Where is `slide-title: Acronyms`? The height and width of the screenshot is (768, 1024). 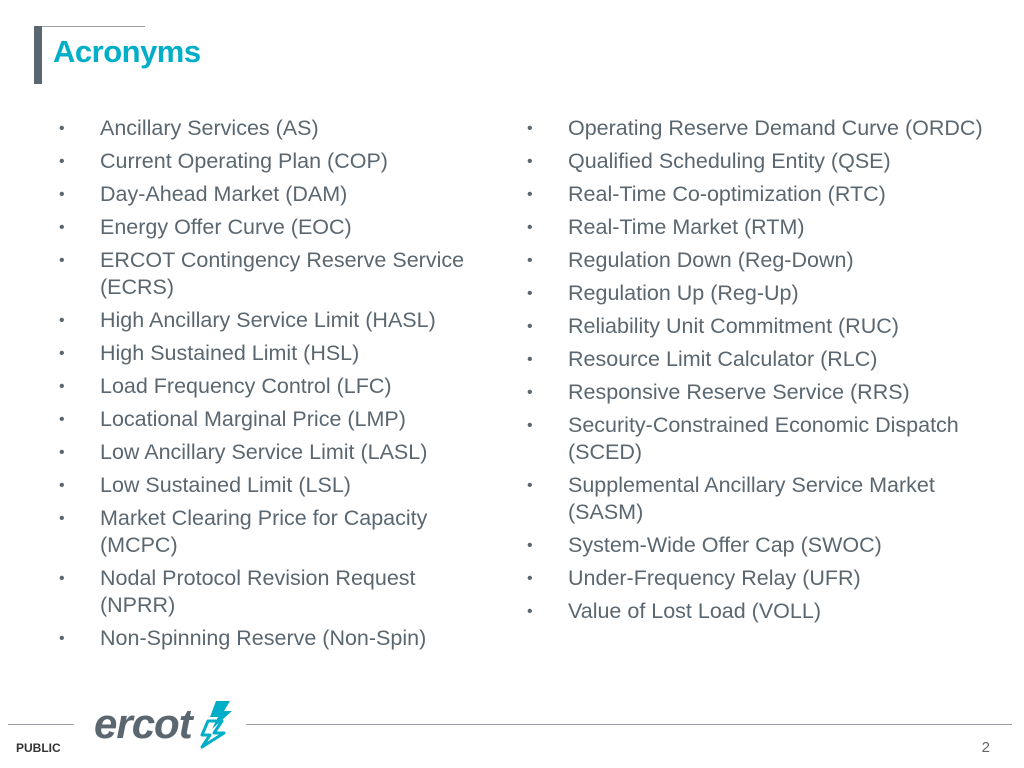 slide-title: Acronyms is located at coordinates (127, 51).